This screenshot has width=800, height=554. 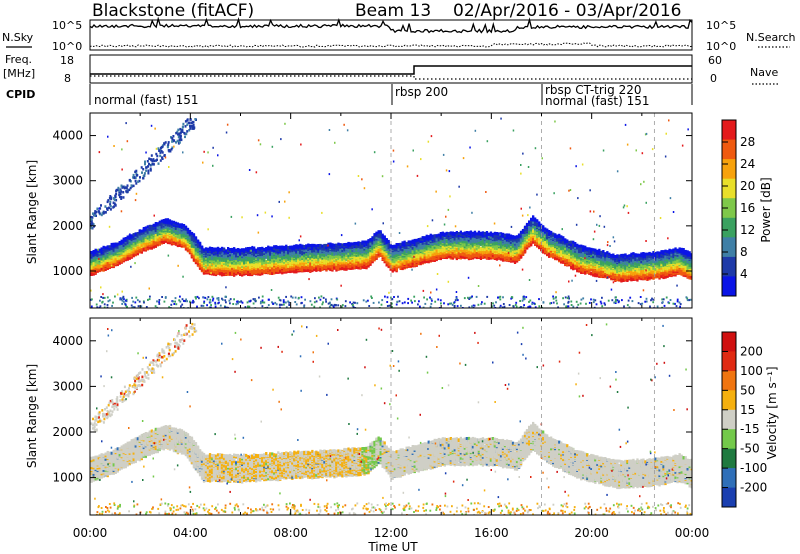 What do you see at coordinates (593, 90) in the screenshot?
I see `cpid-segment-3: rbsp CT-trig 220` at bounding box center [593, 90].